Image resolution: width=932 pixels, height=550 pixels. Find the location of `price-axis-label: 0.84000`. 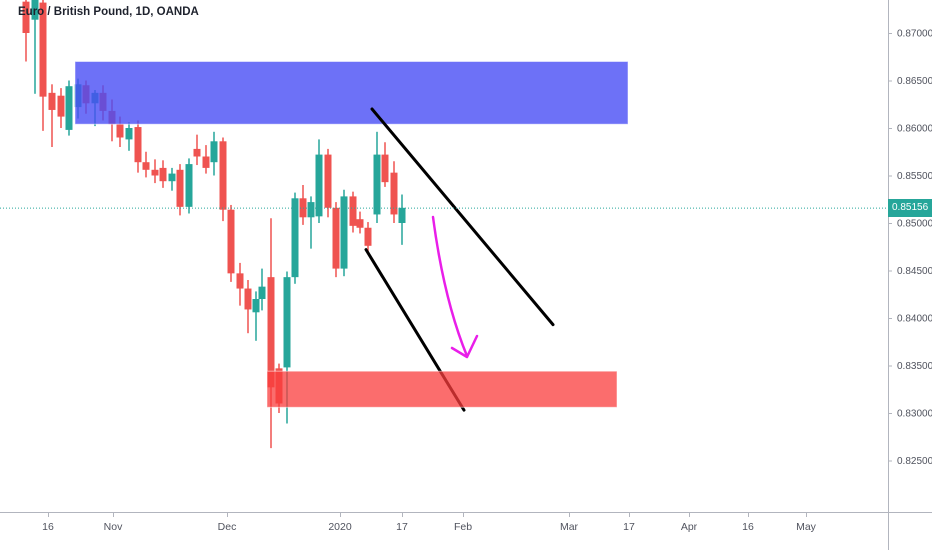

price-axis-label: 0.84000 is located at coordinates (914, 319).